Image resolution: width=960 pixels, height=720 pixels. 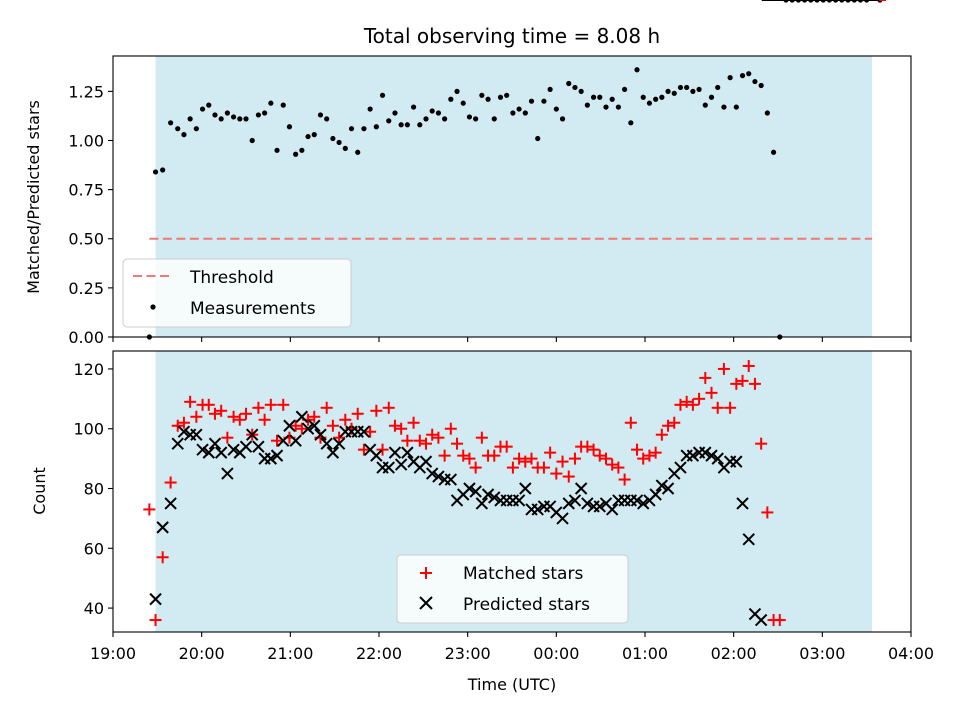 What do you see at coordinates (512, 339) in the screenshot?
I see `top-x-ticks` at bounding box center [512, 339].